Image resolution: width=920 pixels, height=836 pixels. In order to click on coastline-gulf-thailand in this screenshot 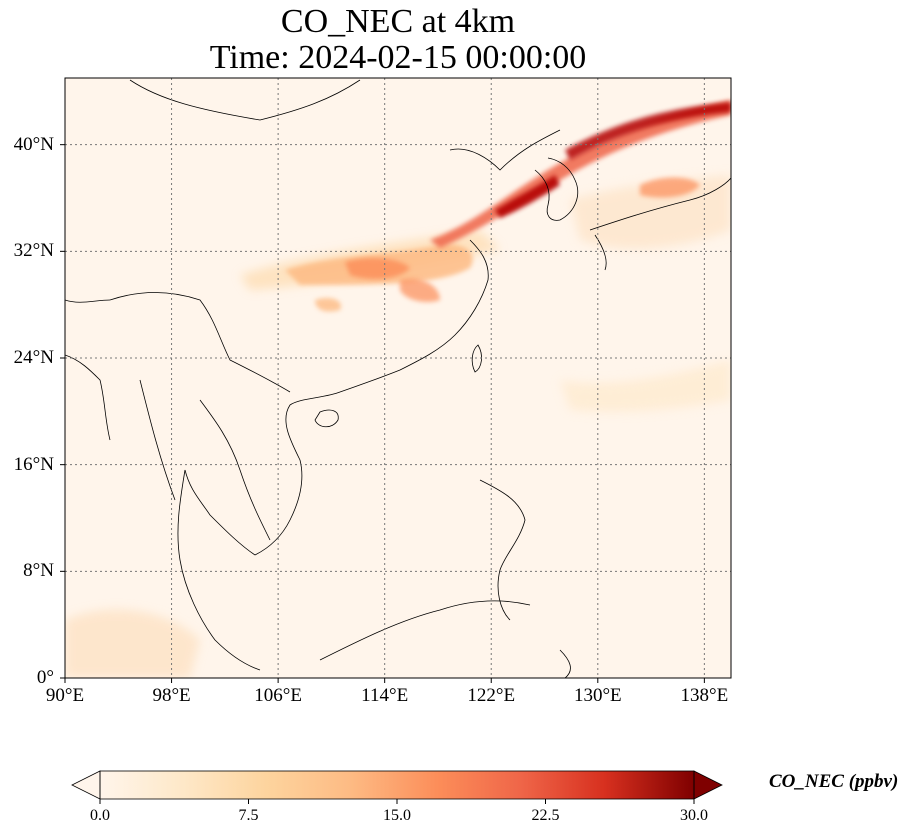, I will do `click(220, 512)`.